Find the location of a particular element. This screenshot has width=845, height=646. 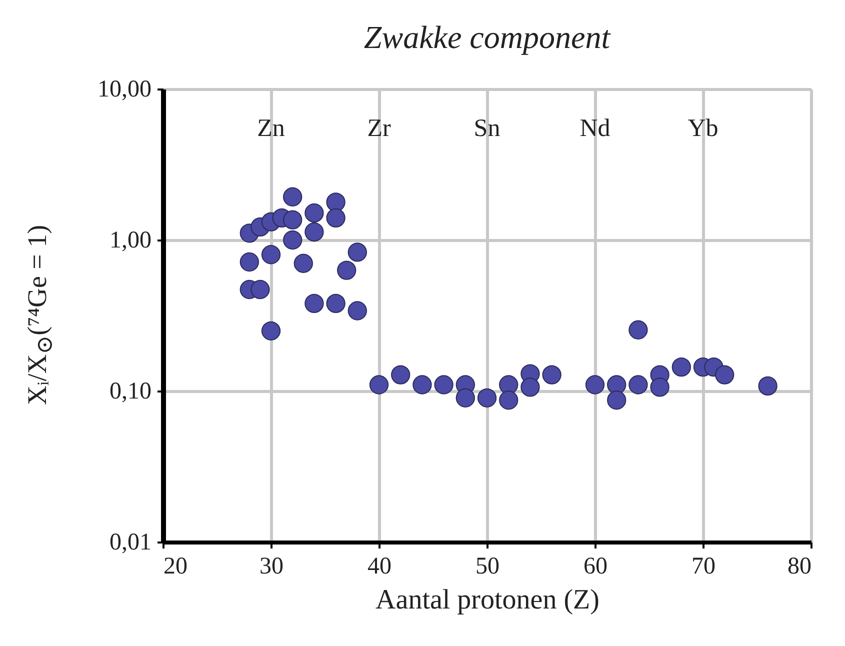

annotation: Sn is located at coordinates (487, 128).